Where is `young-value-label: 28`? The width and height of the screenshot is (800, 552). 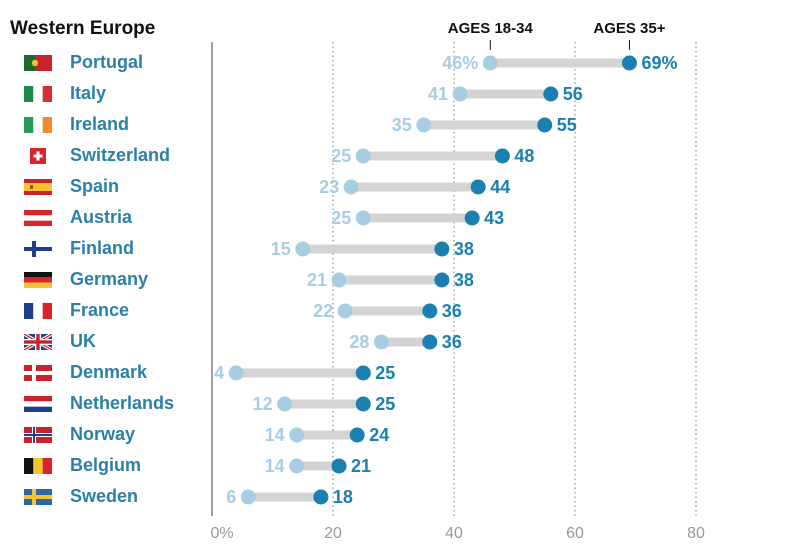 young-value-label: 28 is located at coordinates (359, 342).